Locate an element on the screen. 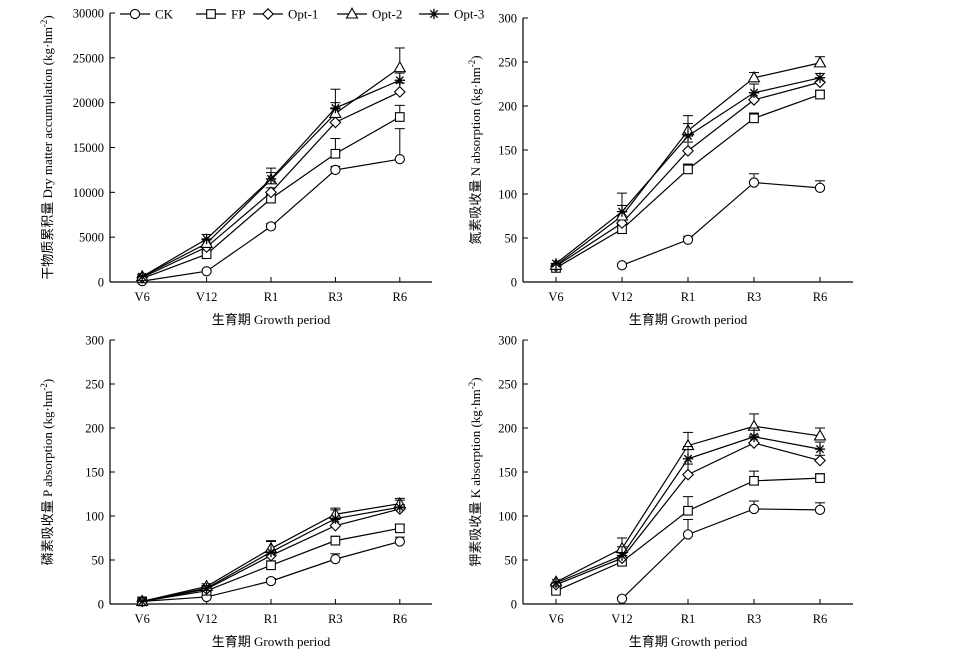  y-axis-title: 钾素吸收量 K absorption (kg·hm-2) is located at coordinates (475, 471).